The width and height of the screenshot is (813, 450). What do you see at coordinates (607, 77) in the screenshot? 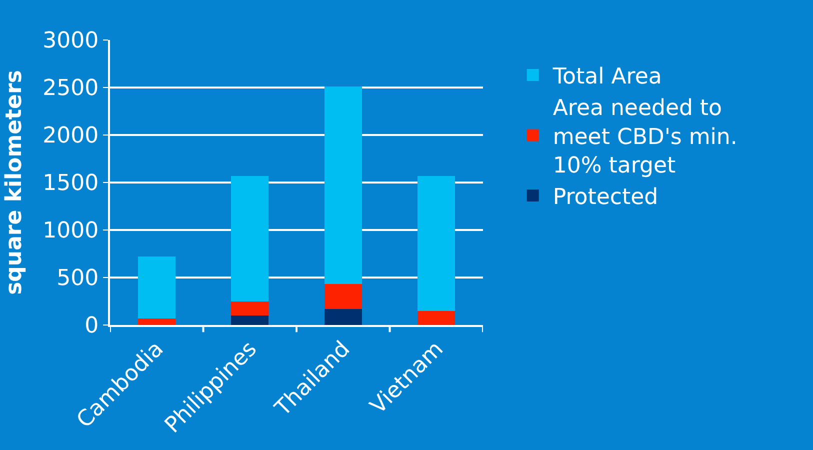
I see `legend-label: Total Area` at bounding box center [607, 77].